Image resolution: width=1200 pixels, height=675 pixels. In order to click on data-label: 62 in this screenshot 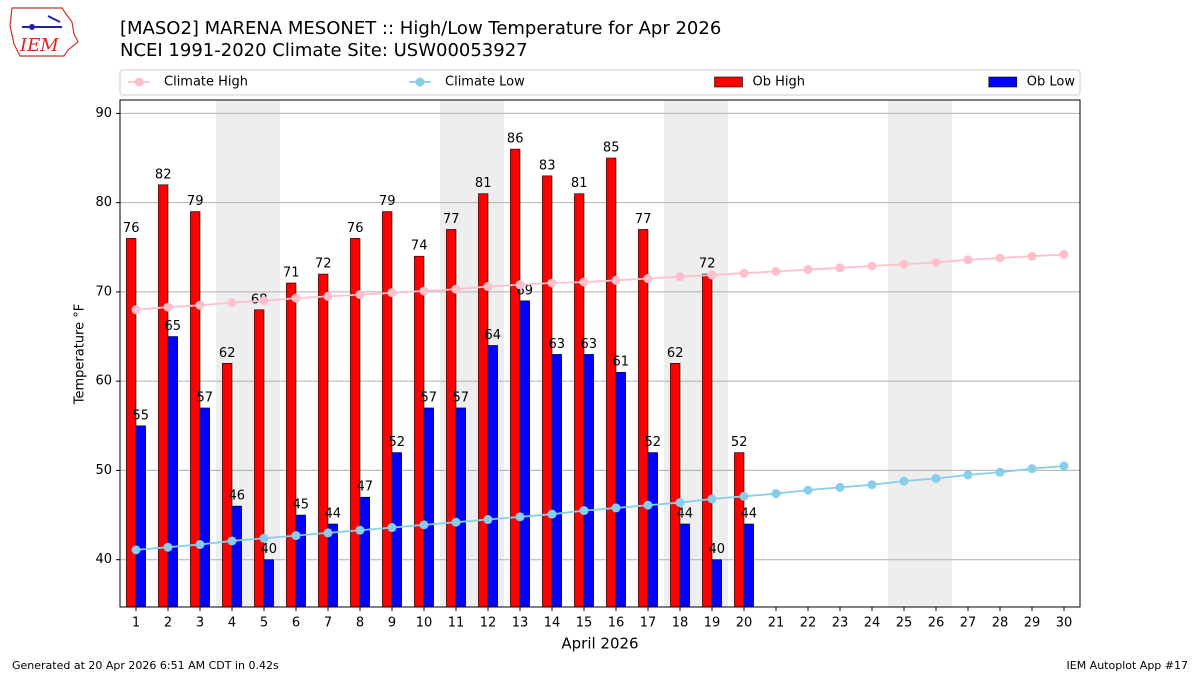, I will do `click(675, 353)`.